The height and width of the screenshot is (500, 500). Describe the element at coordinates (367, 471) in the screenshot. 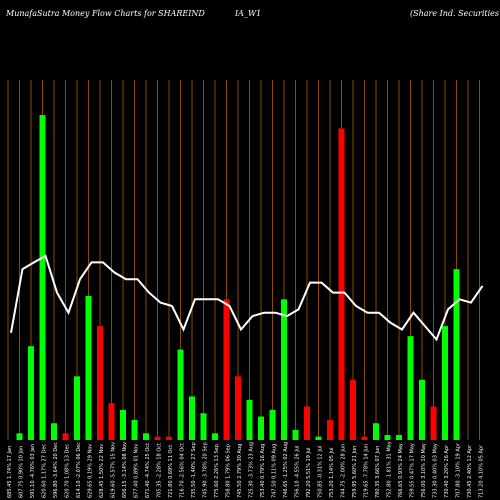

I see `x-tick-label: 719.65 -7.78% 14 Jun` at that location.